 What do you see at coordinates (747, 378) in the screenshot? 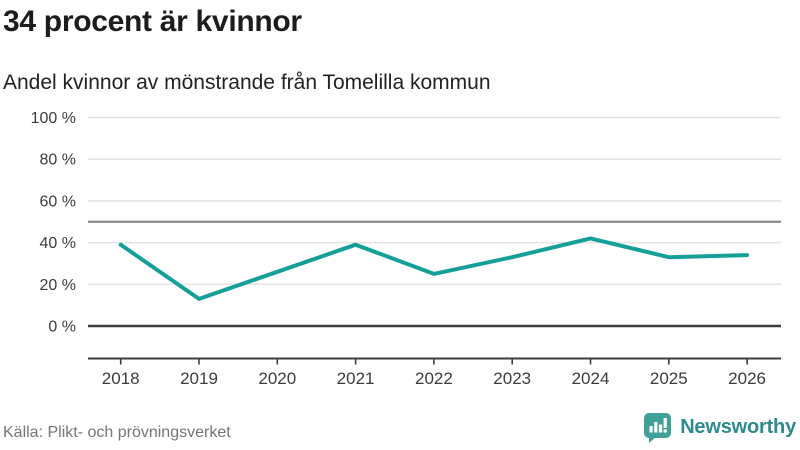
I see `x-axis-tick-label: 2026` at bounding box center [747, 378].